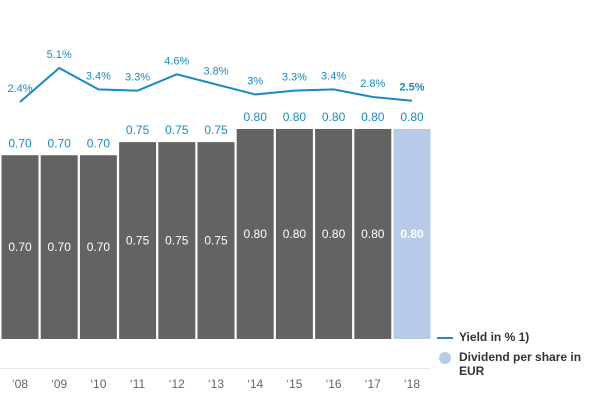  I want to click on yield-label: 2.5%, so click(411, 88).